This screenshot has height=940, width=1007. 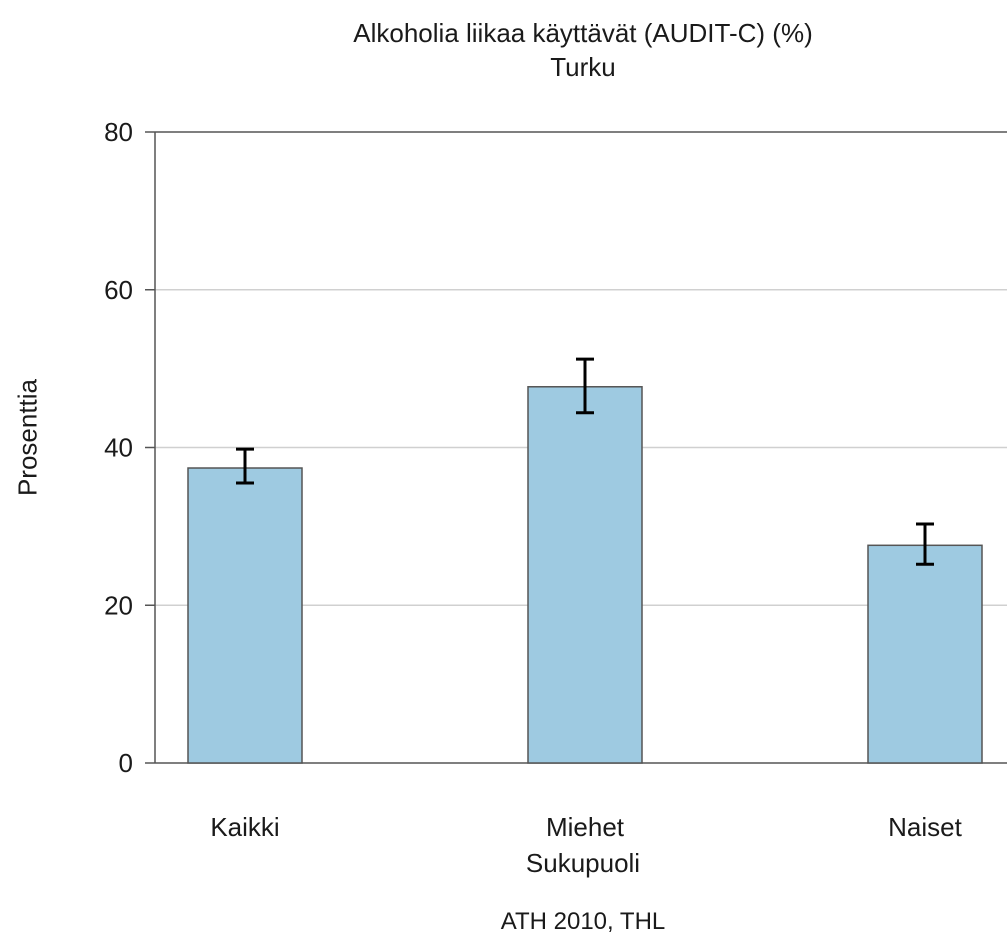 I want to click on y-tick-label-0: 0, so click(x=126, y=763).